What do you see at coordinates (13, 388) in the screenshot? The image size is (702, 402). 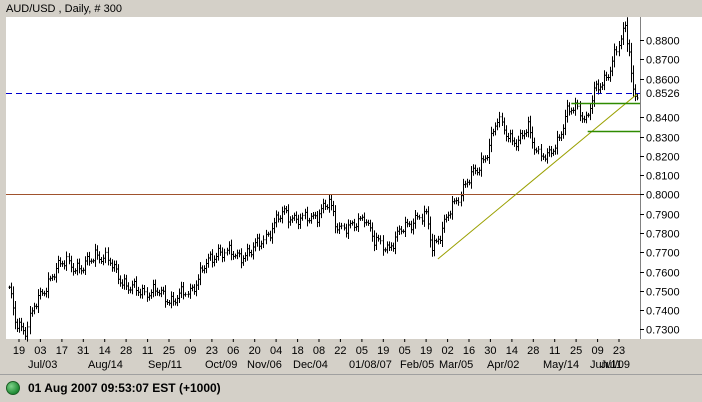 I see `status-globe-icon` at bounding box center [13, 388].